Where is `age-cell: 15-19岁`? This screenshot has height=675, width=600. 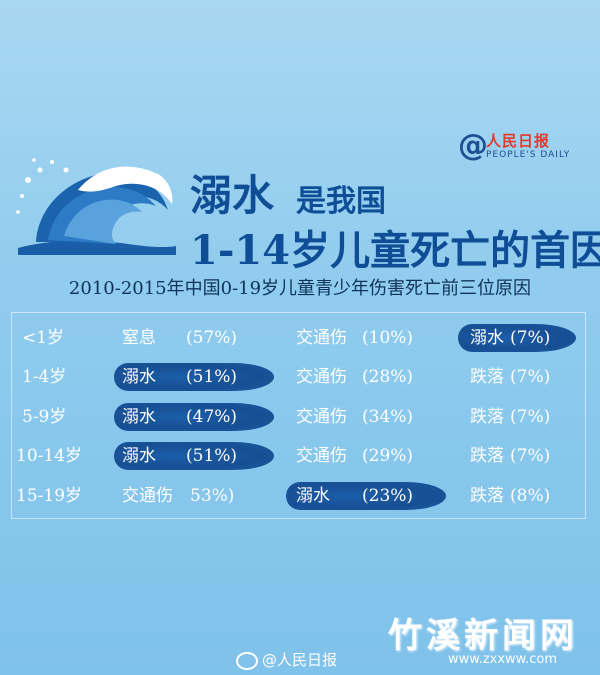
age-cell: 15-19岁 is located at coordinates (49, 496).